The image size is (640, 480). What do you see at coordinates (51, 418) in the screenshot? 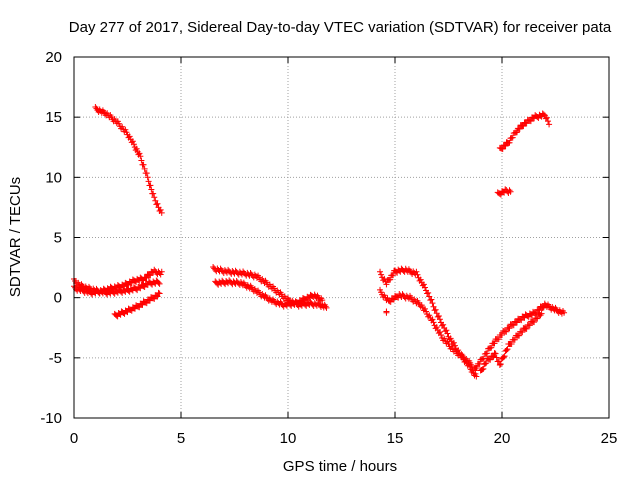
I see `y-tick-label: -10` at bounding box center [51, 418].